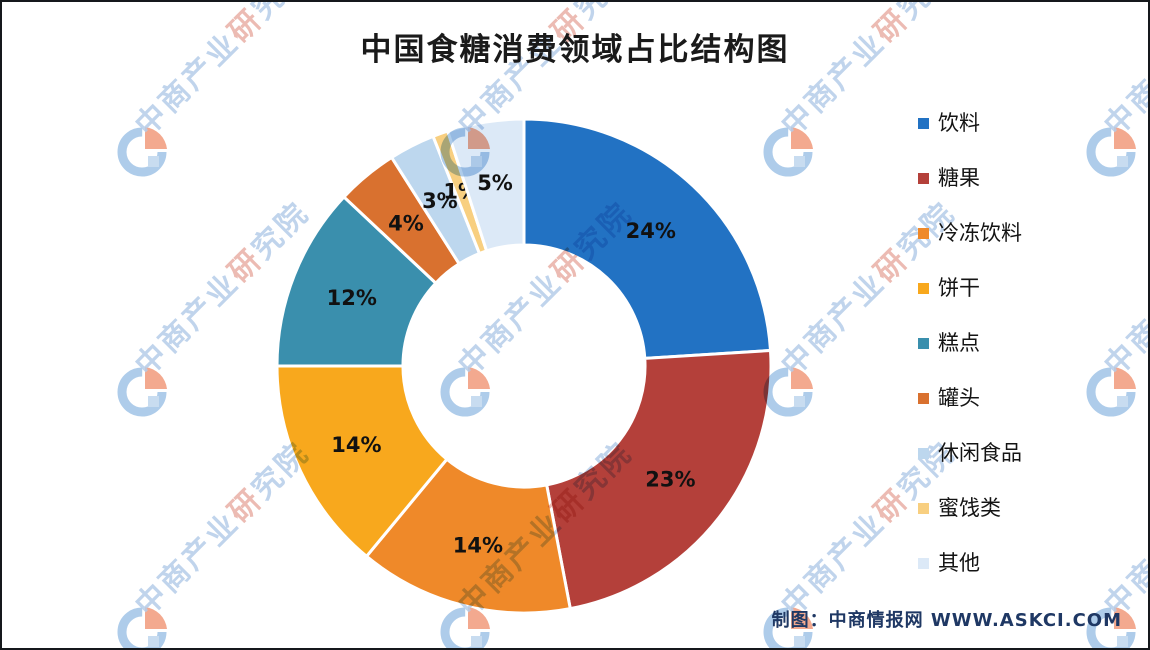 This screenshot has width=1150, height=650. What do you see at coordinates (959, 288) in the screenshot?
I see `legend-label: 饼干` at bounding box center [959, 288].